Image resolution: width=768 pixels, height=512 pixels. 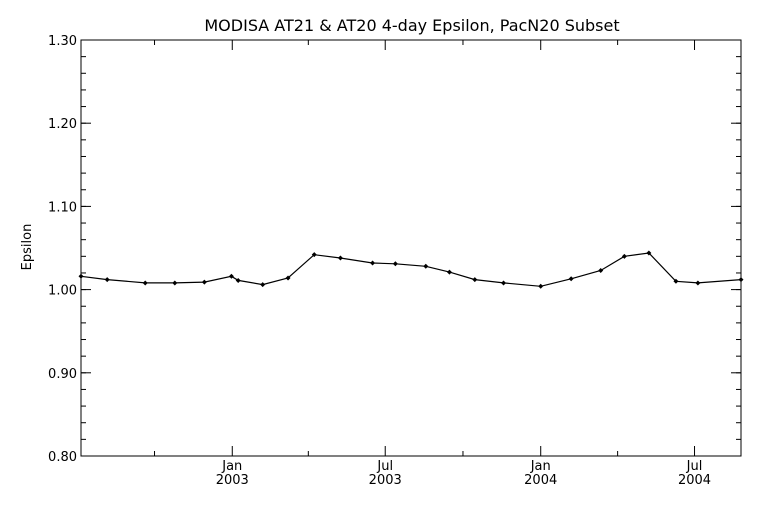 I want to click on series-line, so click(x=411, y=269).